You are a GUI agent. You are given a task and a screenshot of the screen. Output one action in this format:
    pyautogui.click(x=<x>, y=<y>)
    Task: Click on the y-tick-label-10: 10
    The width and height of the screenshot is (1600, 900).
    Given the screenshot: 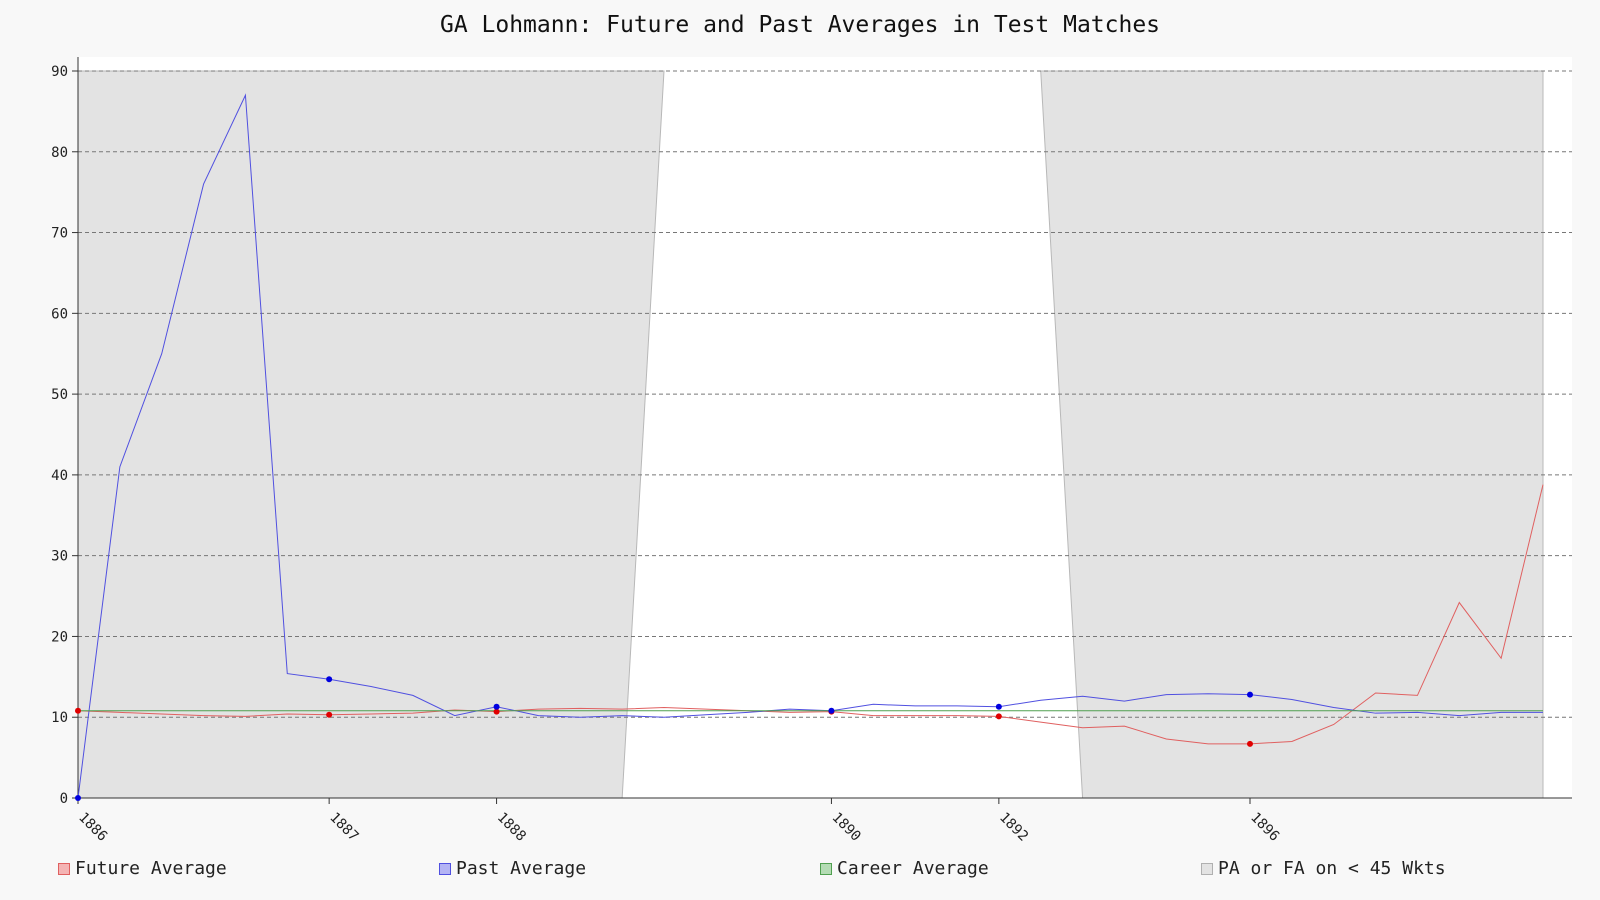 What is the action you would take?
    pyautogui.click(x=59, y=718)
    